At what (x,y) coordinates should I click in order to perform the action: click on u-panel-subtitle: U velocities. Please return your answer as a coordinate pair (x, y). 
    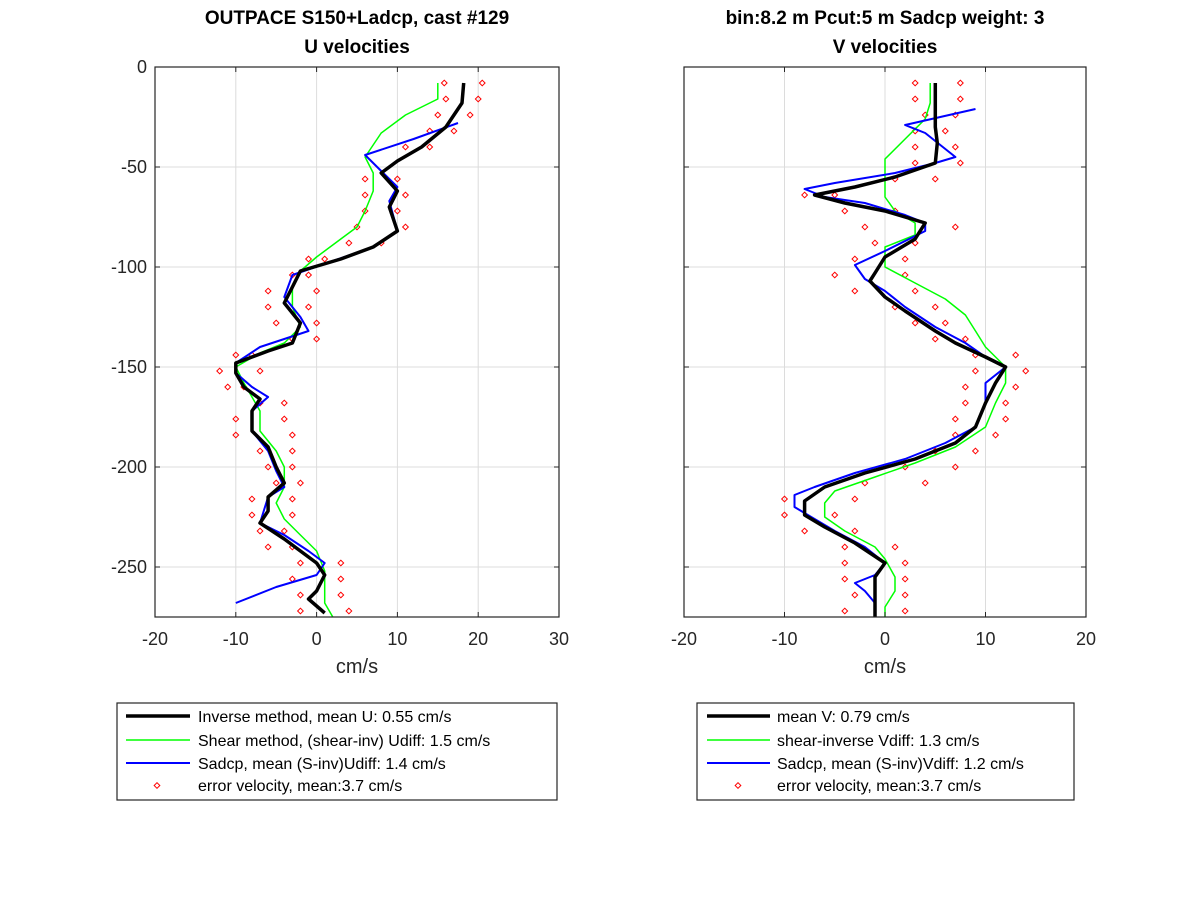
    Looking at the image, I should click on (357, 47).